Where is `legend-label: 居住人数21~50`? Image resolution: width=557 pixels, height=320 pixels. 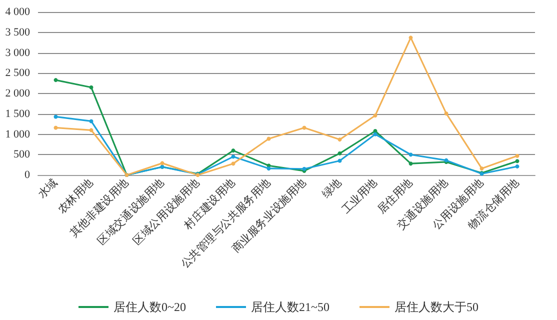 legend-label: 居住人数21~50 is located at coordinates (290, 307).